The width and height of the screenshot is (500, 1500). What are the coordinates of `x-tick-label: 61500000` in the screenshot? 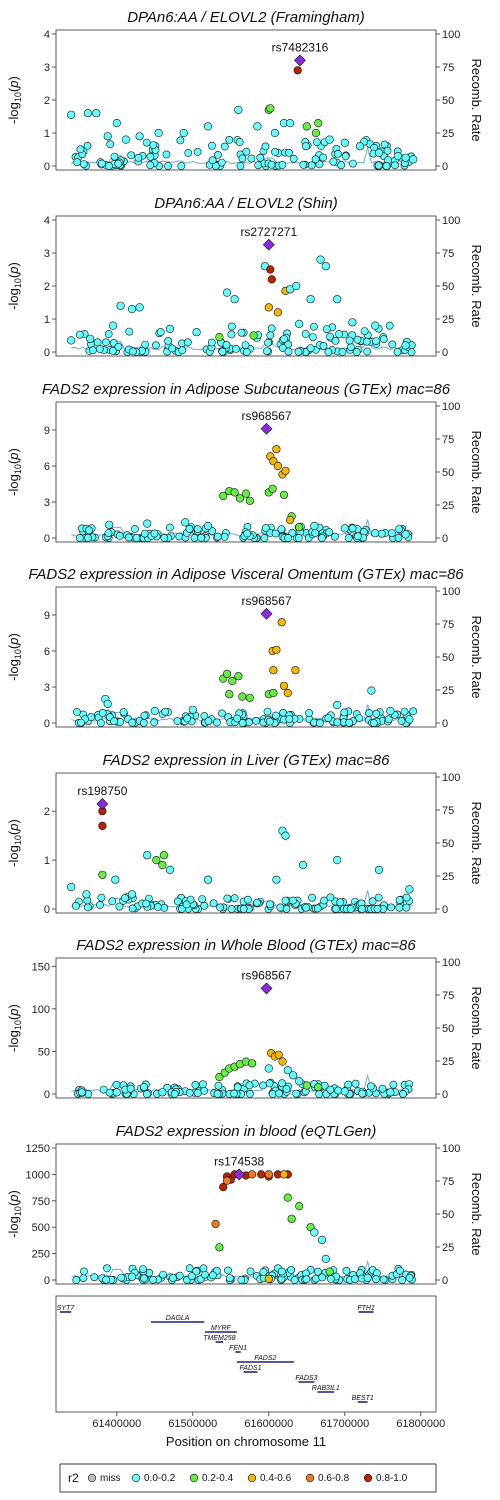 It's located at (192, 1424).